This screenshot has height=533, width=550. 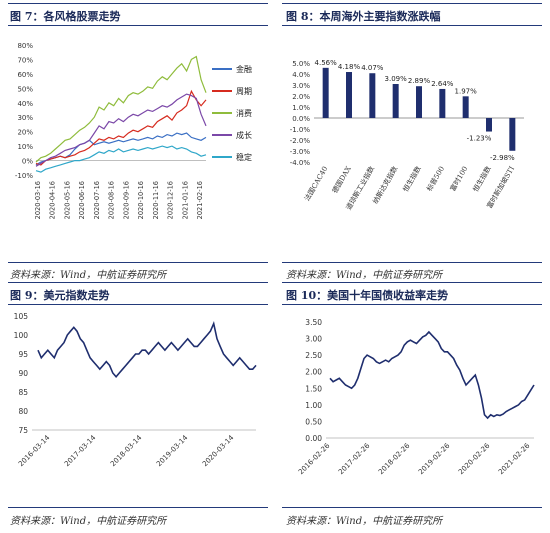 What do you see at coordinates (185, 200) in the screenshot?
I see `x-tick-label: 2021-01-16` at bounding box center [185, 200].